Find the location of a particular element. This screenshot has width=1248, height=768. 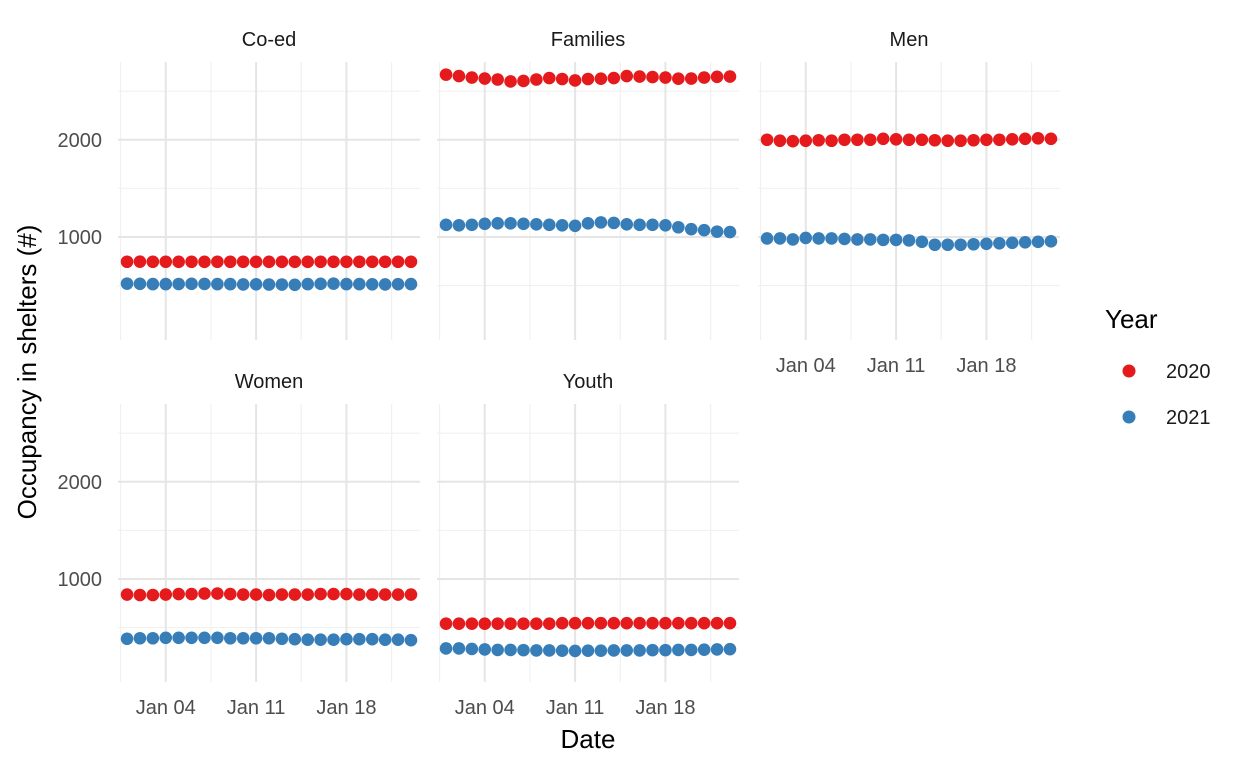

legend-key-2021 is located at coordinates (1129, 417).